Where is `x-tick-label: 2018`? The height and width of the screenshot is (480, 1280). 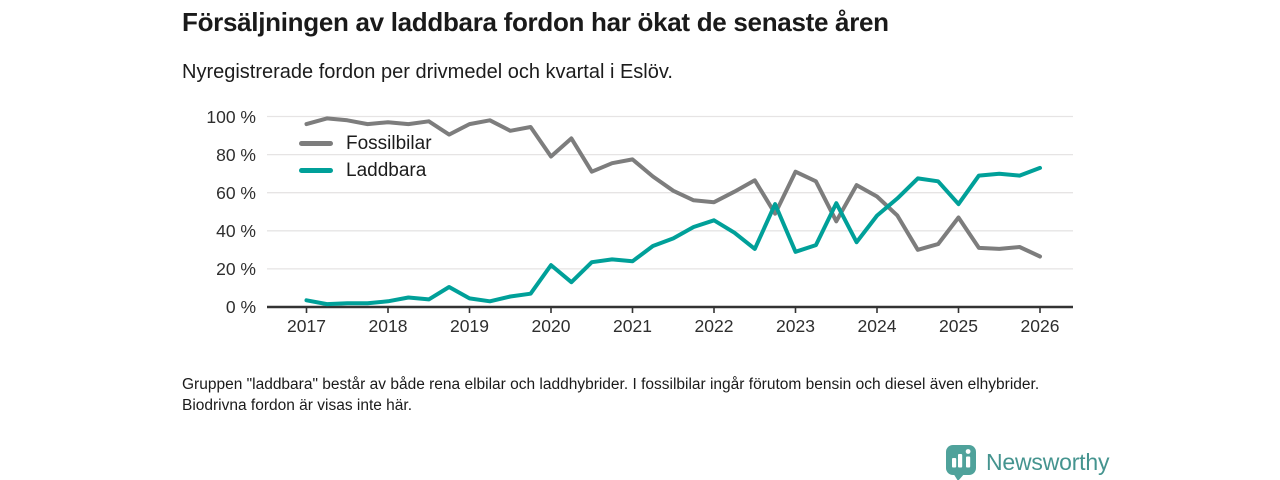 x-tick-label: 2018 is located at coordinates (388, 326).